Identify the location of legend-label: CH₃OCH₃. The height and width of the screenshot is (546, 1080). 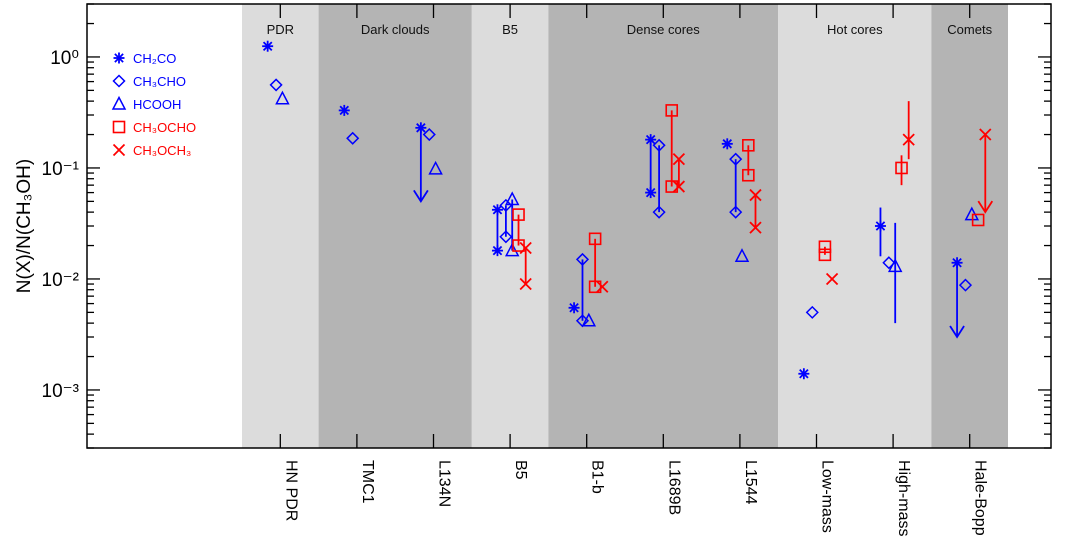
(162, 150).